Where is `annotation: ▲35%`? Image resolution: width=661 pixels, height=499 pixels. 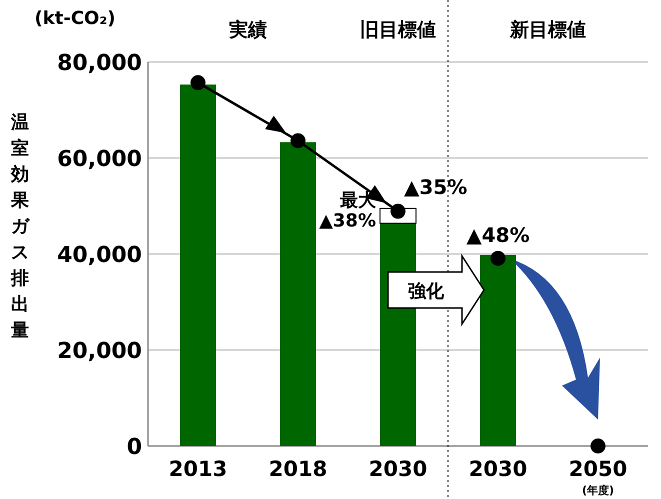 annotation: ▲35% is located at coordinates (436, 187).